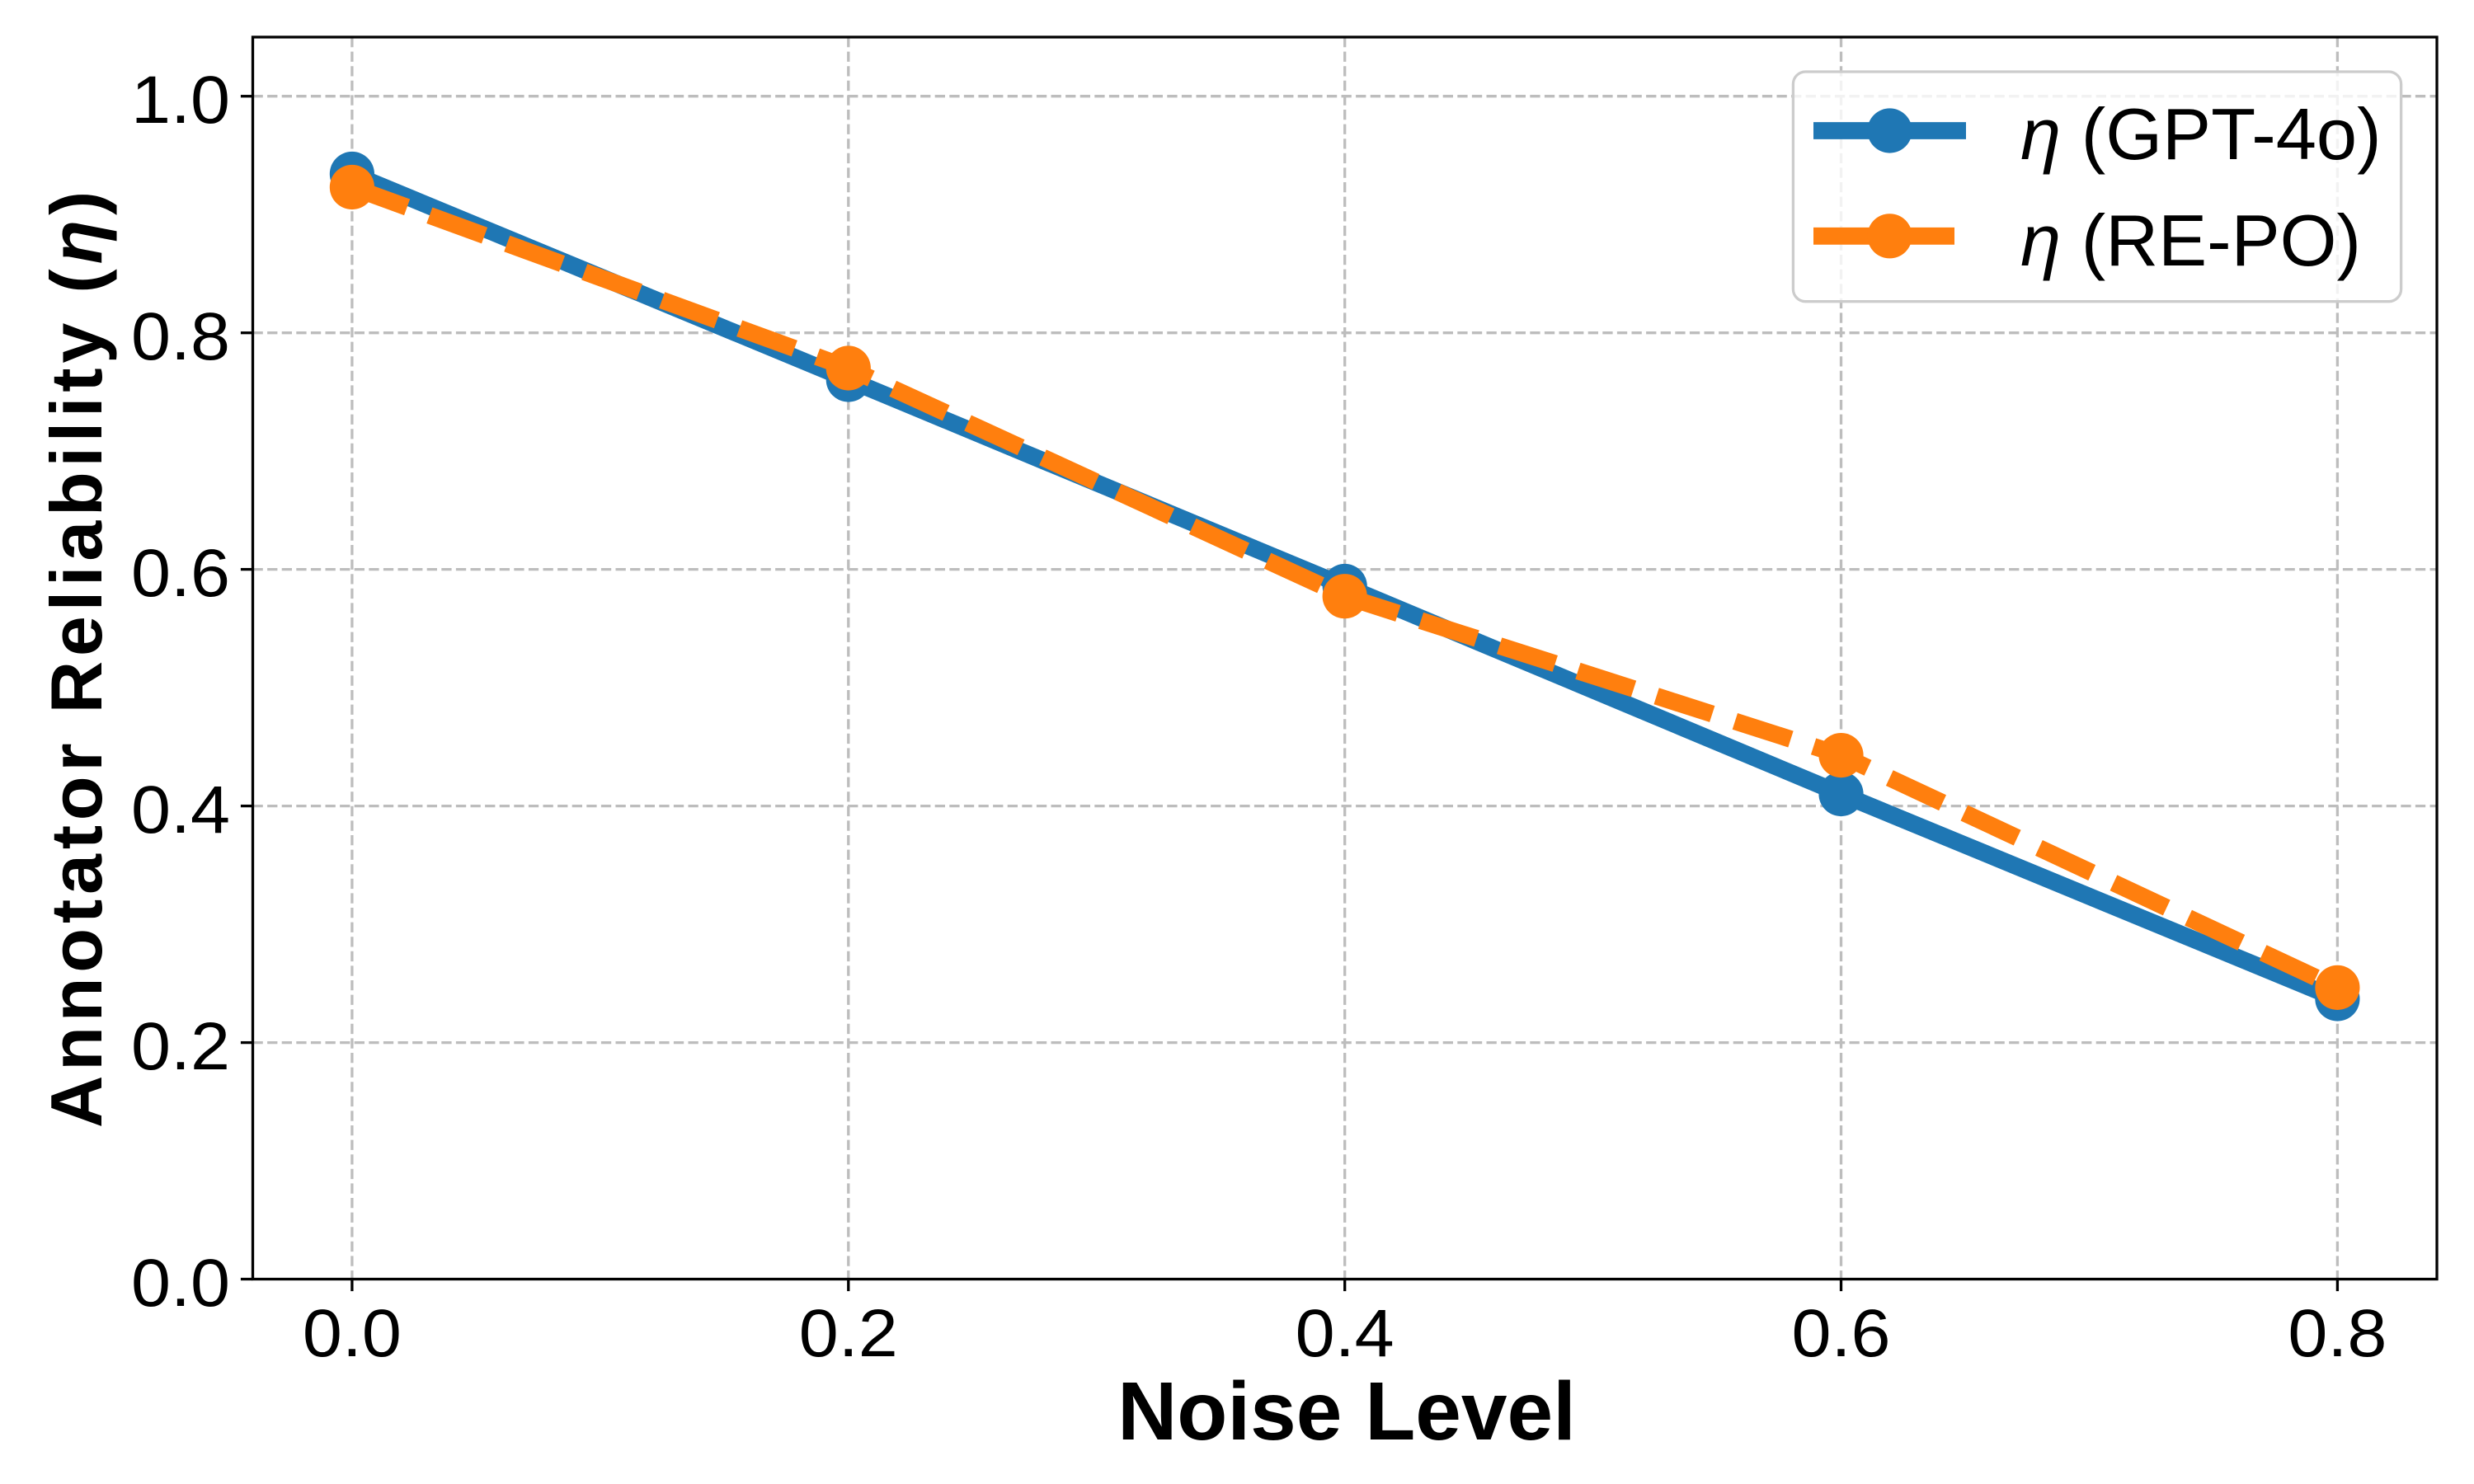 The width and height of the screenshot is (2474, 1484). Describe the element at coordinates (76, 657) in the screenshot. I see `svg-text: Annotator Reliability (η)` at that location.